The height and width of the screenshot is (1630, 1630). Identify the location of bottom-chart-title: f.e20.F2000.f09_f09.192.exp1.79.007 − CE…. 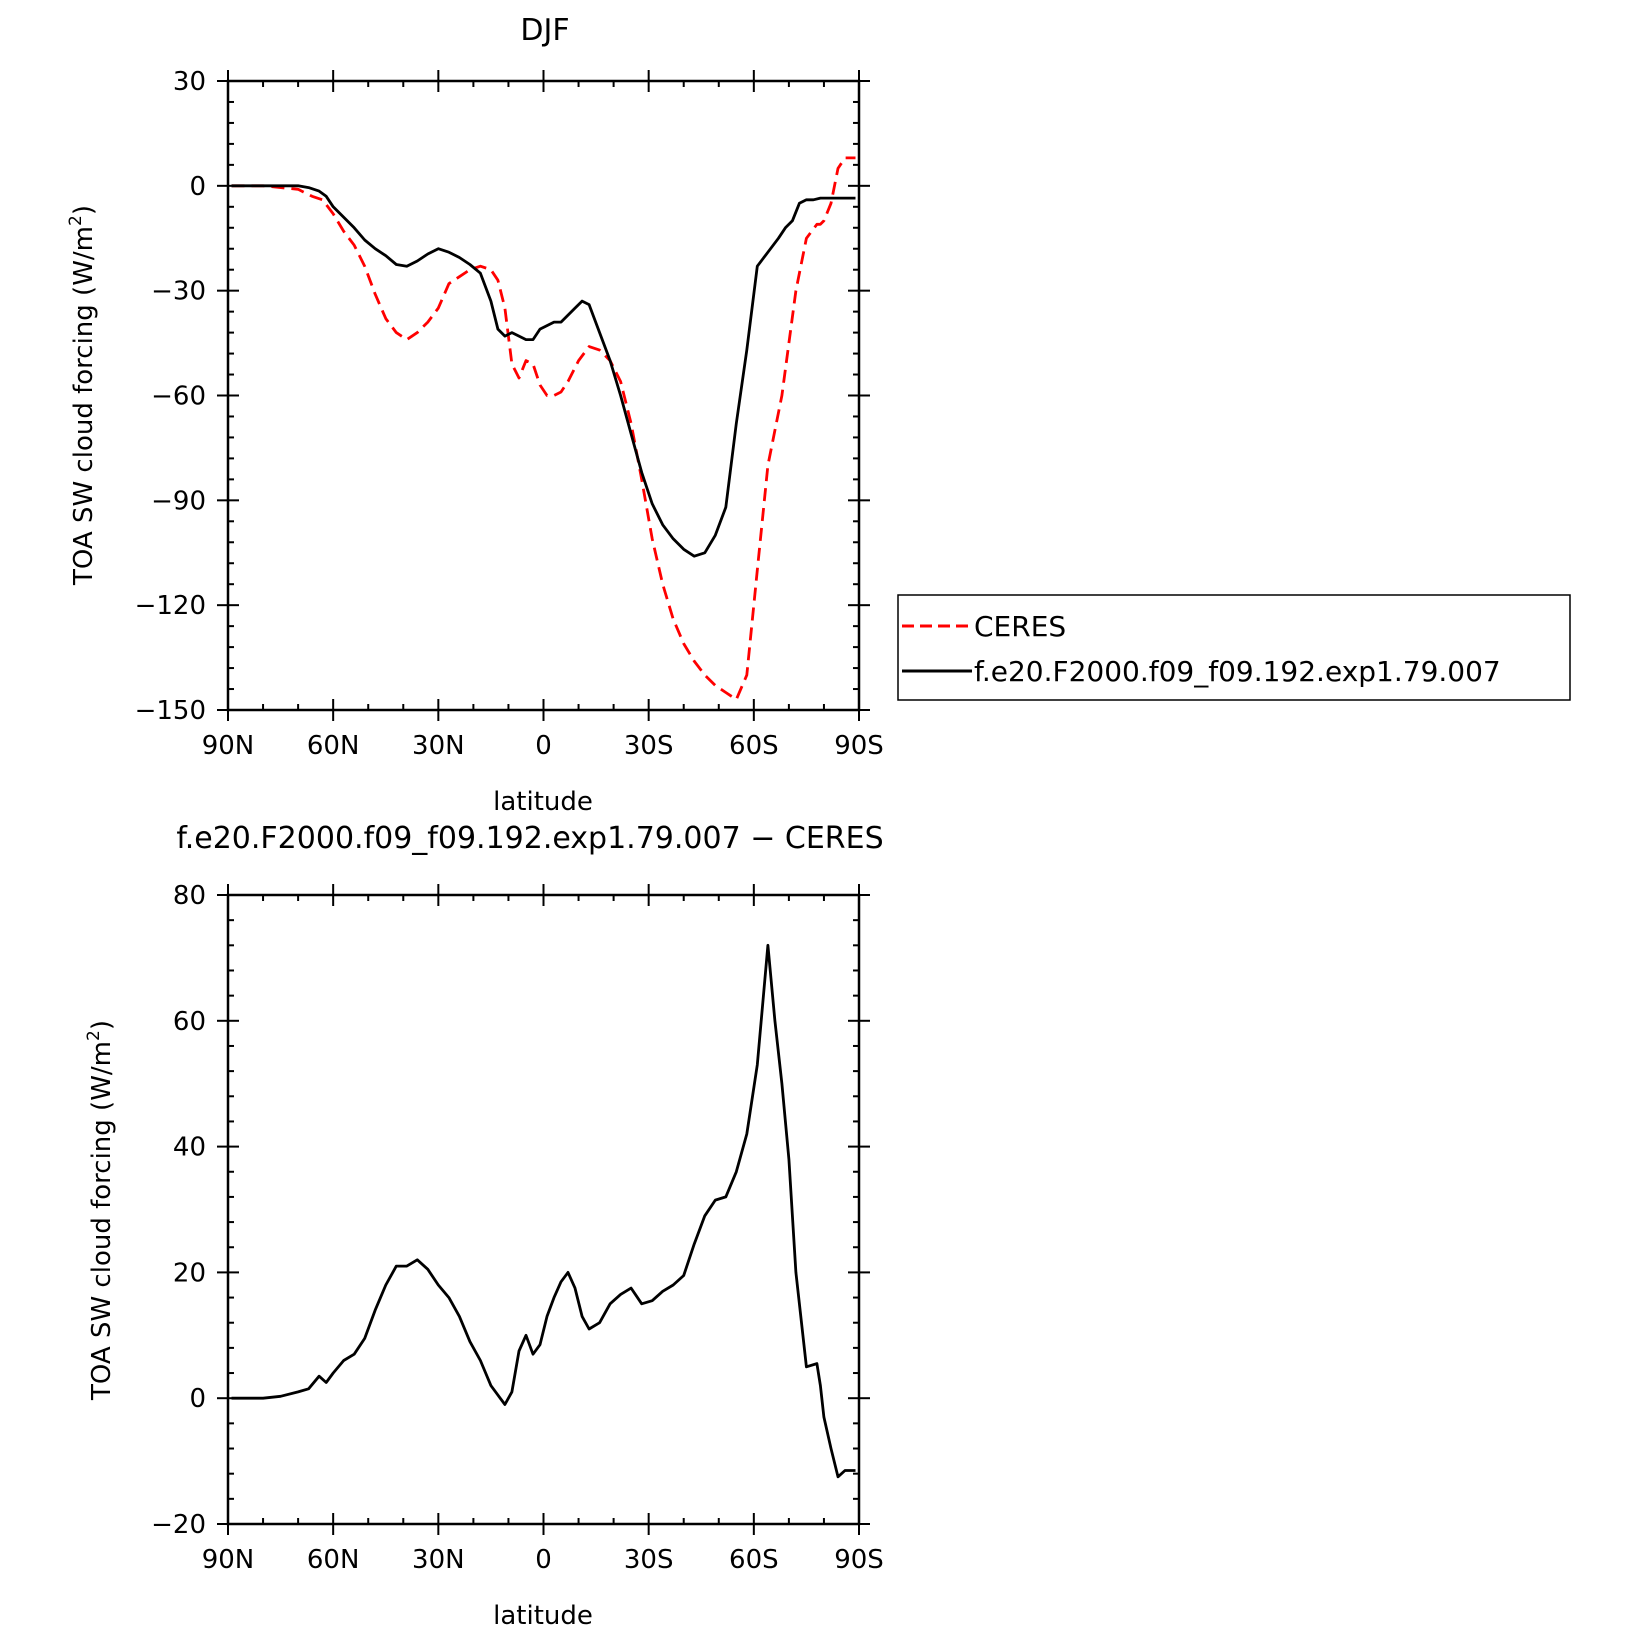
(529, 838).